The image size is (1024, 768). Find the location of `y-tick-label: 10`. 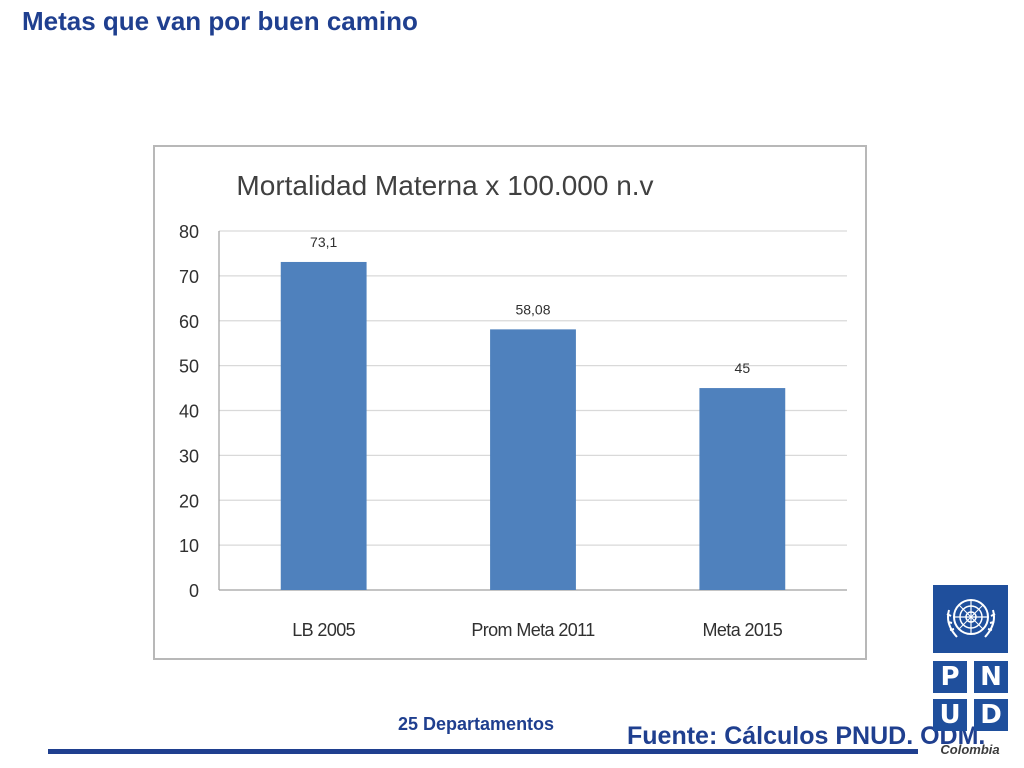

y-tick-label: 10 is located at coordinates (189, 546).